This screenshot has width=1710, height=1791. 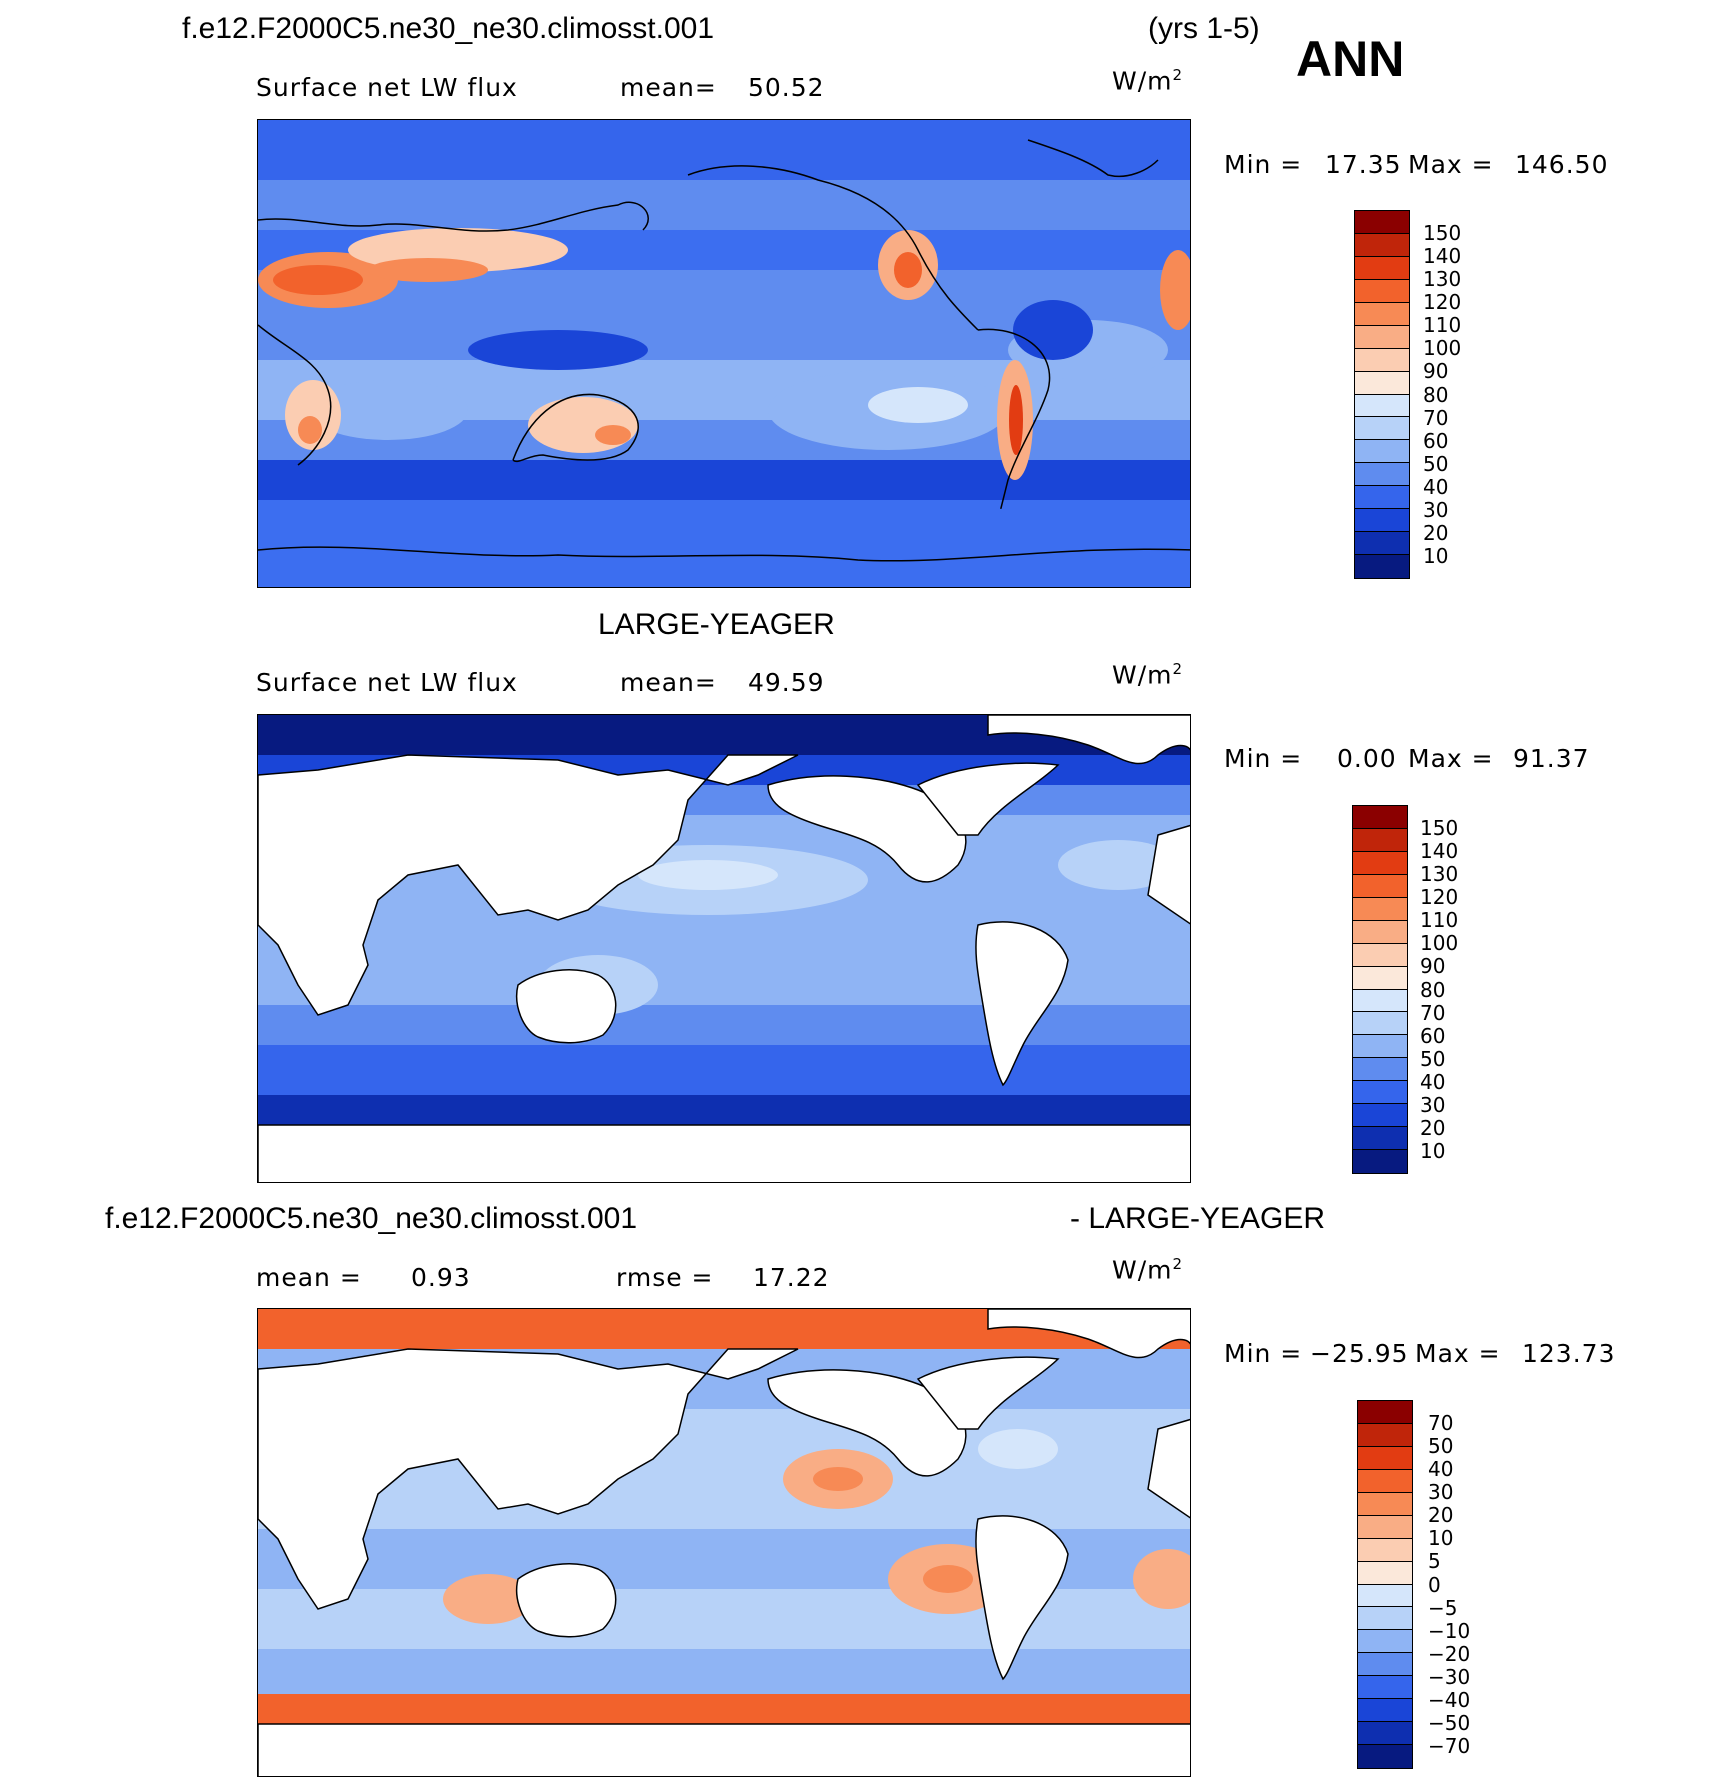 What do you see at coordinates (1442, 233) in the screenshot?
I see `colorbar-tick-label: 150` at bounding box center [1442, 233].